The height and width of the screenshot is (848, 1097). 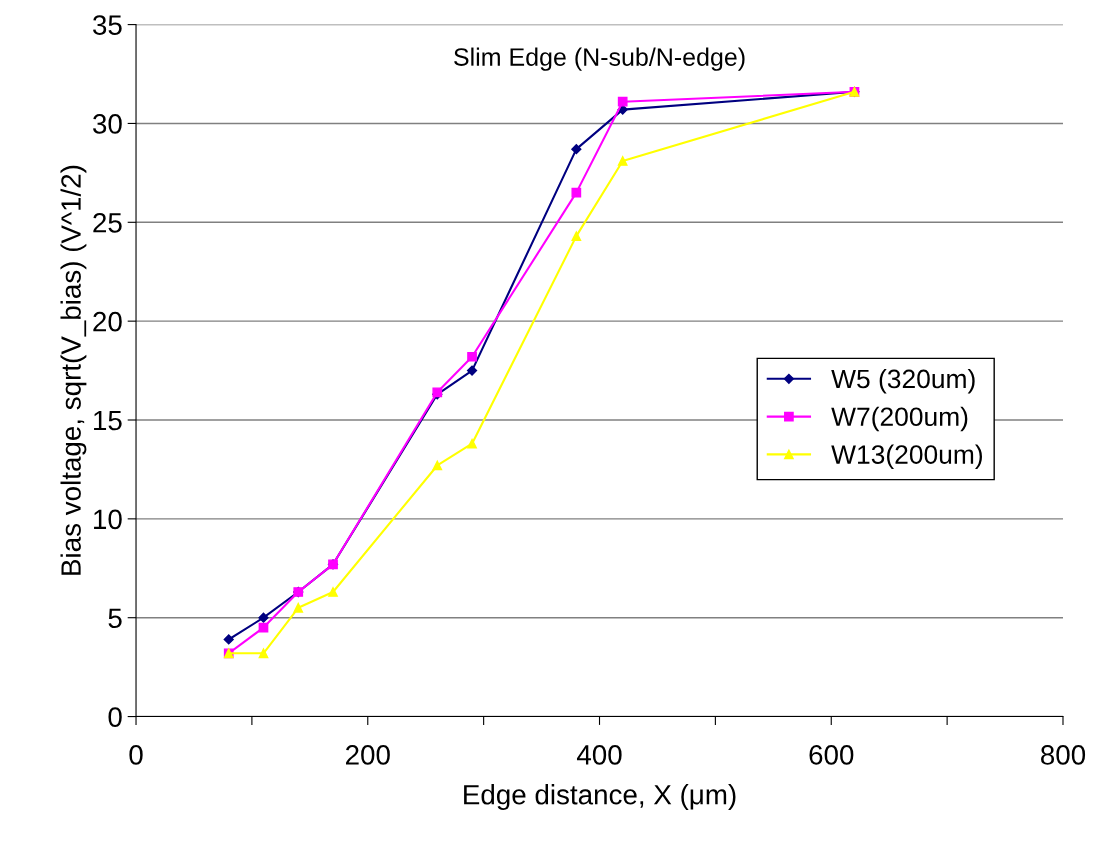 I want to click on x-axis-title: Edge distance, X (μm), so click(x=600, y=797).